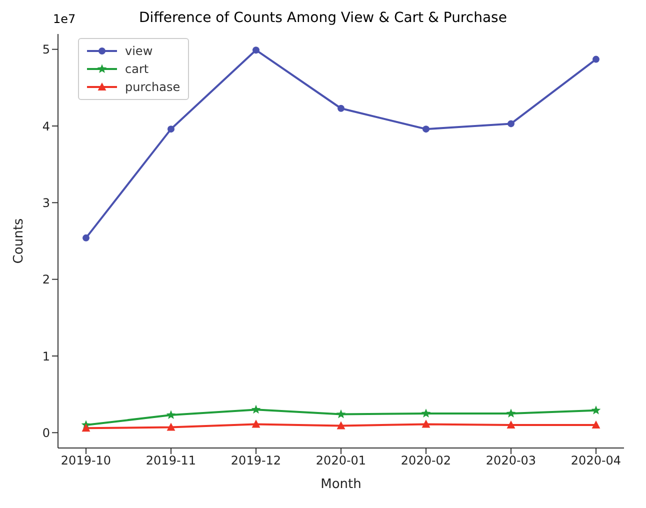  I want to click on y-tick-label: 1, so click(46, 356).